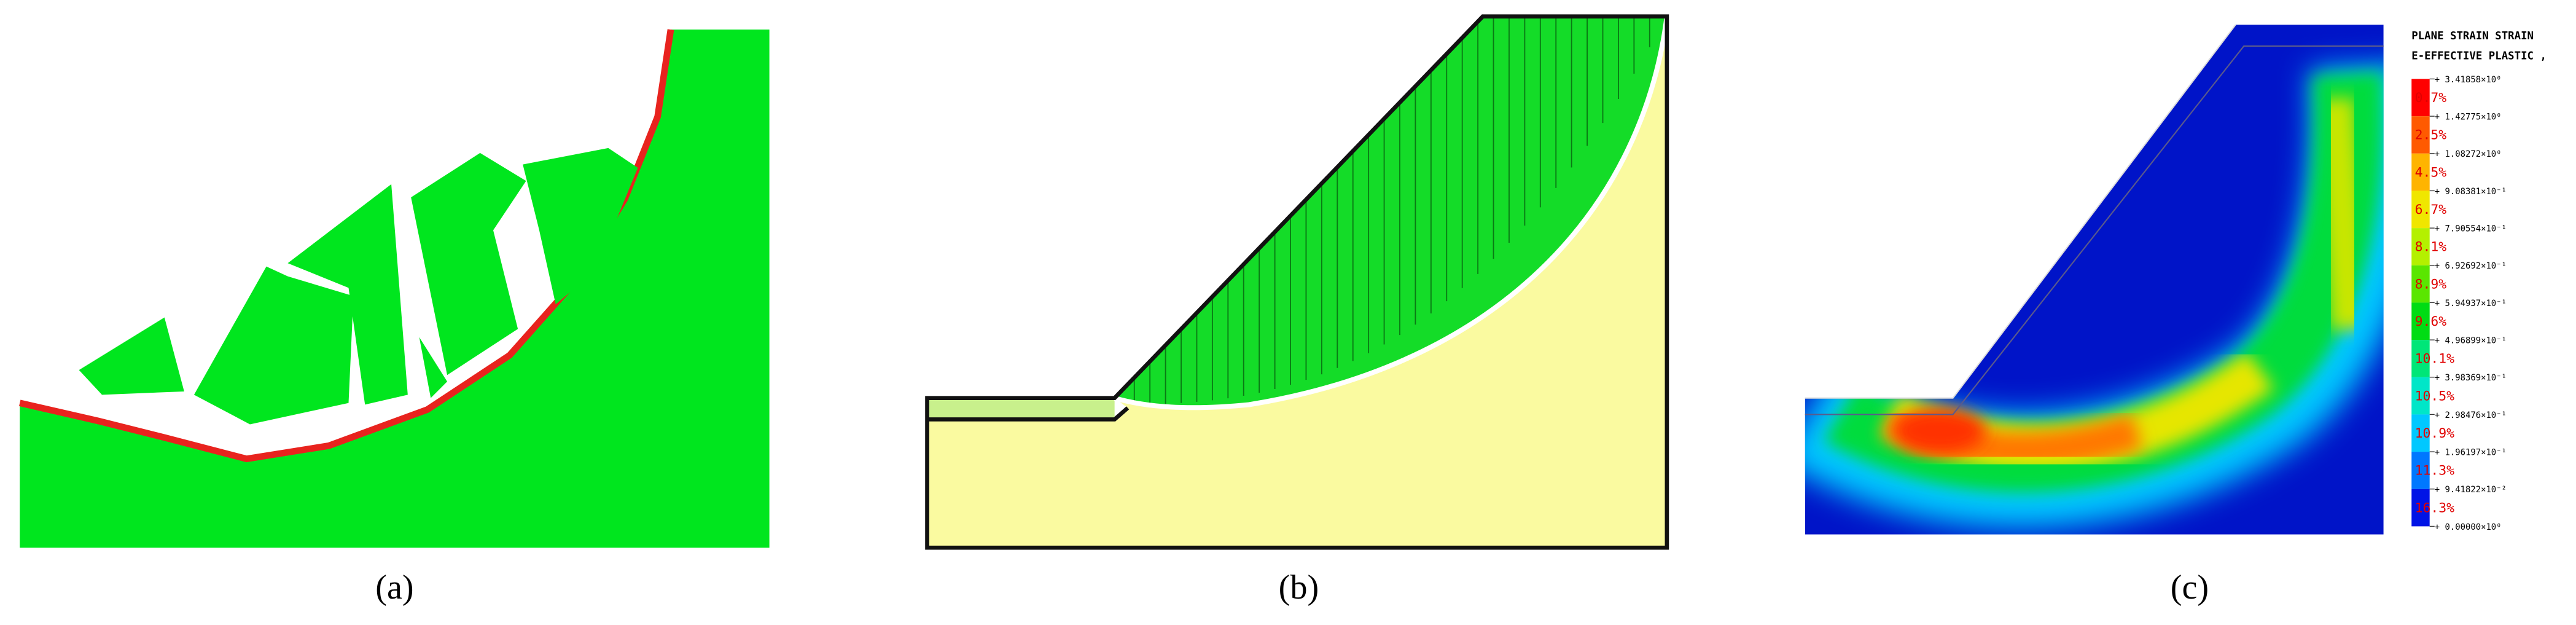 Image resolution: width=2576 pixels, height=625 pixels. I want to click on legend-percent: 6.7%, so click(2431, 210).